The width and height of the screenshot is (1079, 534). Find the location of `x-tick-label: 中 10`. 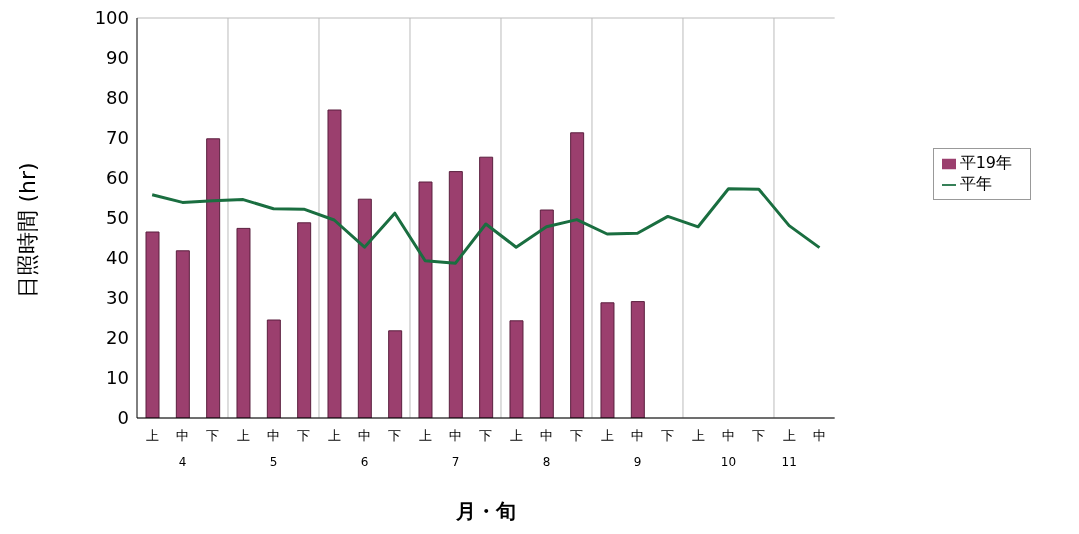

x-tick-label: 中 10 is located at coordinates (728, 448).